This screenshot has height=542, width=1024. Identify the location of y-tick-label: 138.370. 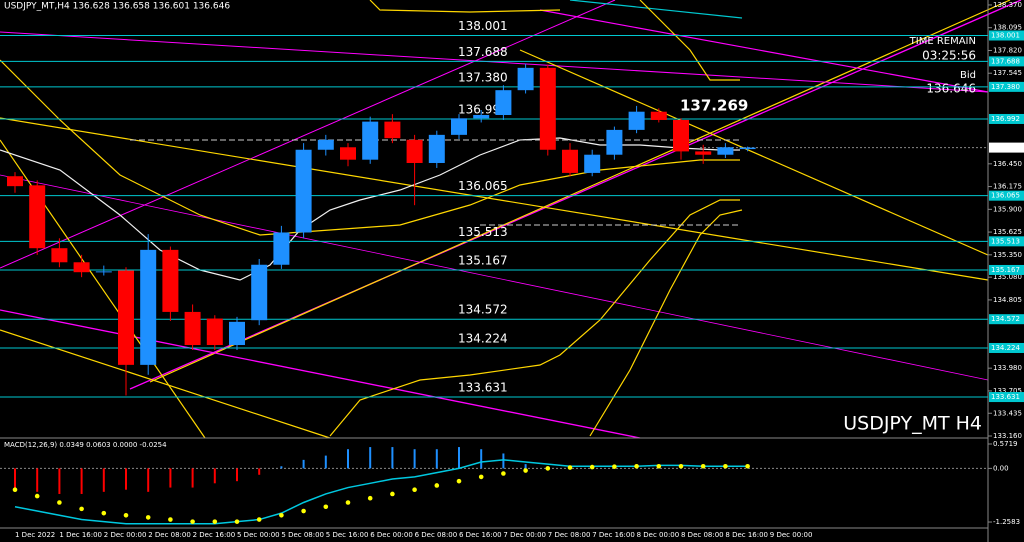
(1007, 5).